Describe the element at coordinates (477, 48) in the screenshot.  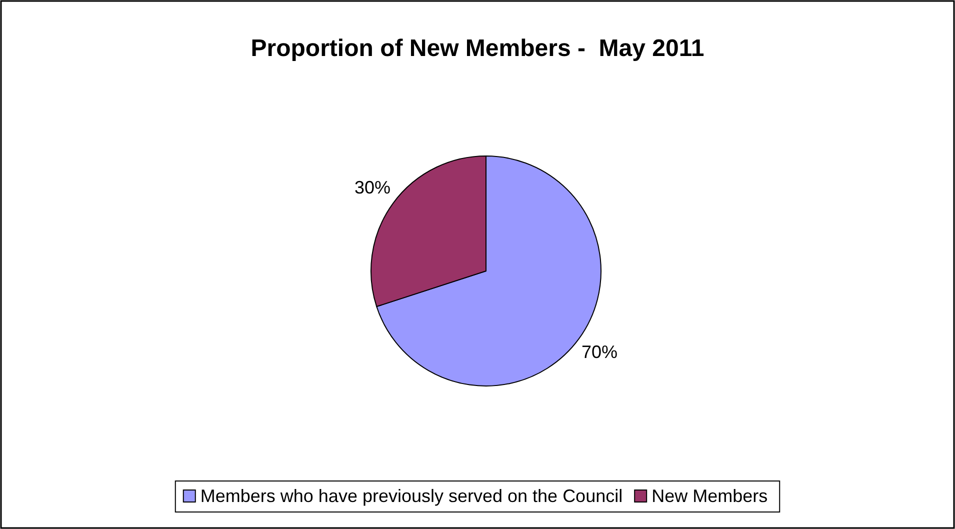
I see `chart-title: Proportion of New Members - May 2011` at that location.